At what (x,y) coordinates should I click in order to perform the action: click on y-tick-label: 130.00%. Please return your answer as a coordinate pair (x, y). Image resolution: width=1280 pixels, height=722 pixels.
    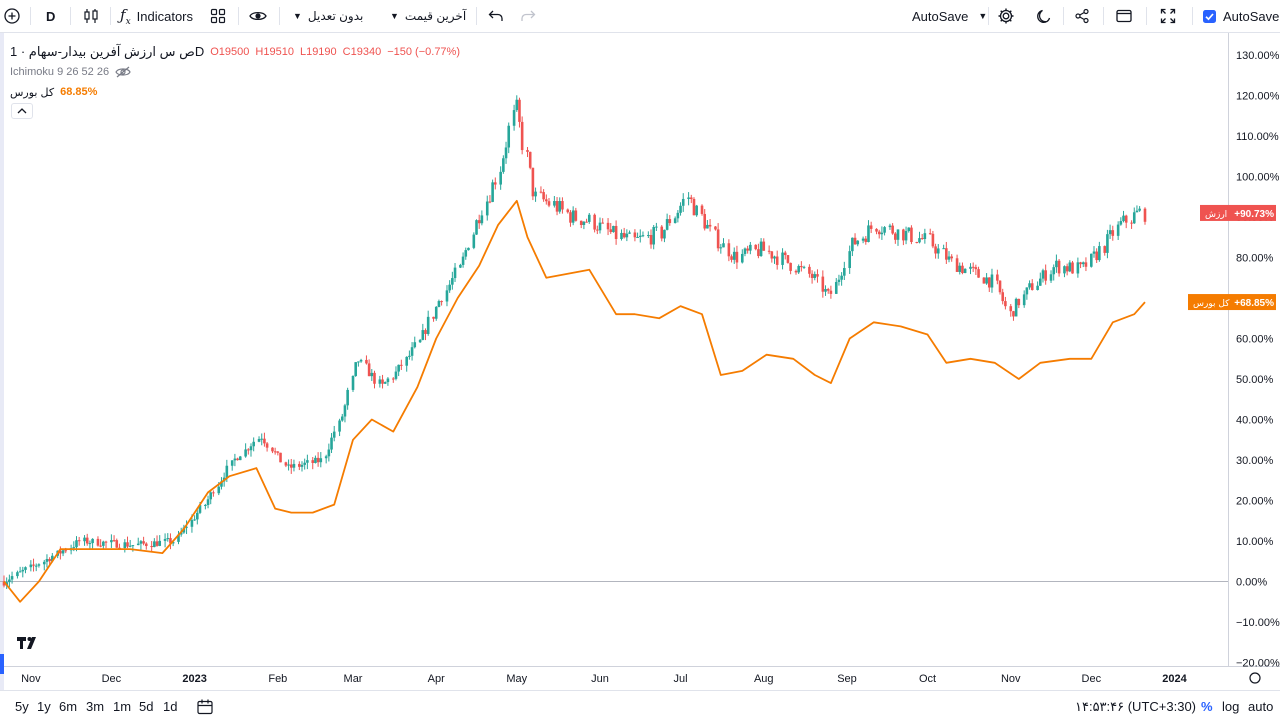
    Looking at the image, I should click on (1258, 56).